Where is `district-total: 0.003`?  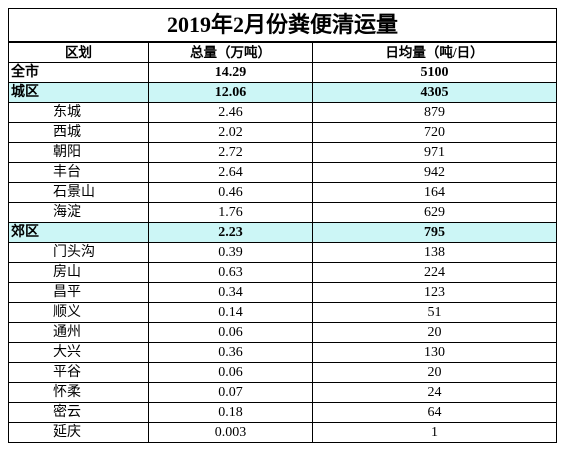 district-total: 0.003 is located at coordinates (230, 432).